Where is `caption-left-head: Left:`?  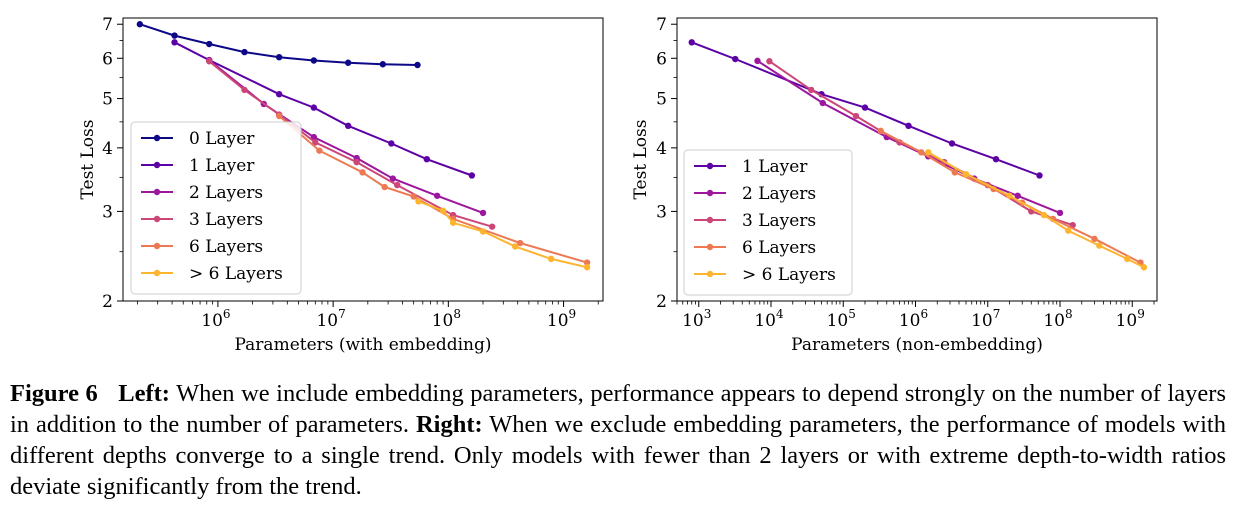
caption-left-head: Left: is located at coordinates (144, 393).